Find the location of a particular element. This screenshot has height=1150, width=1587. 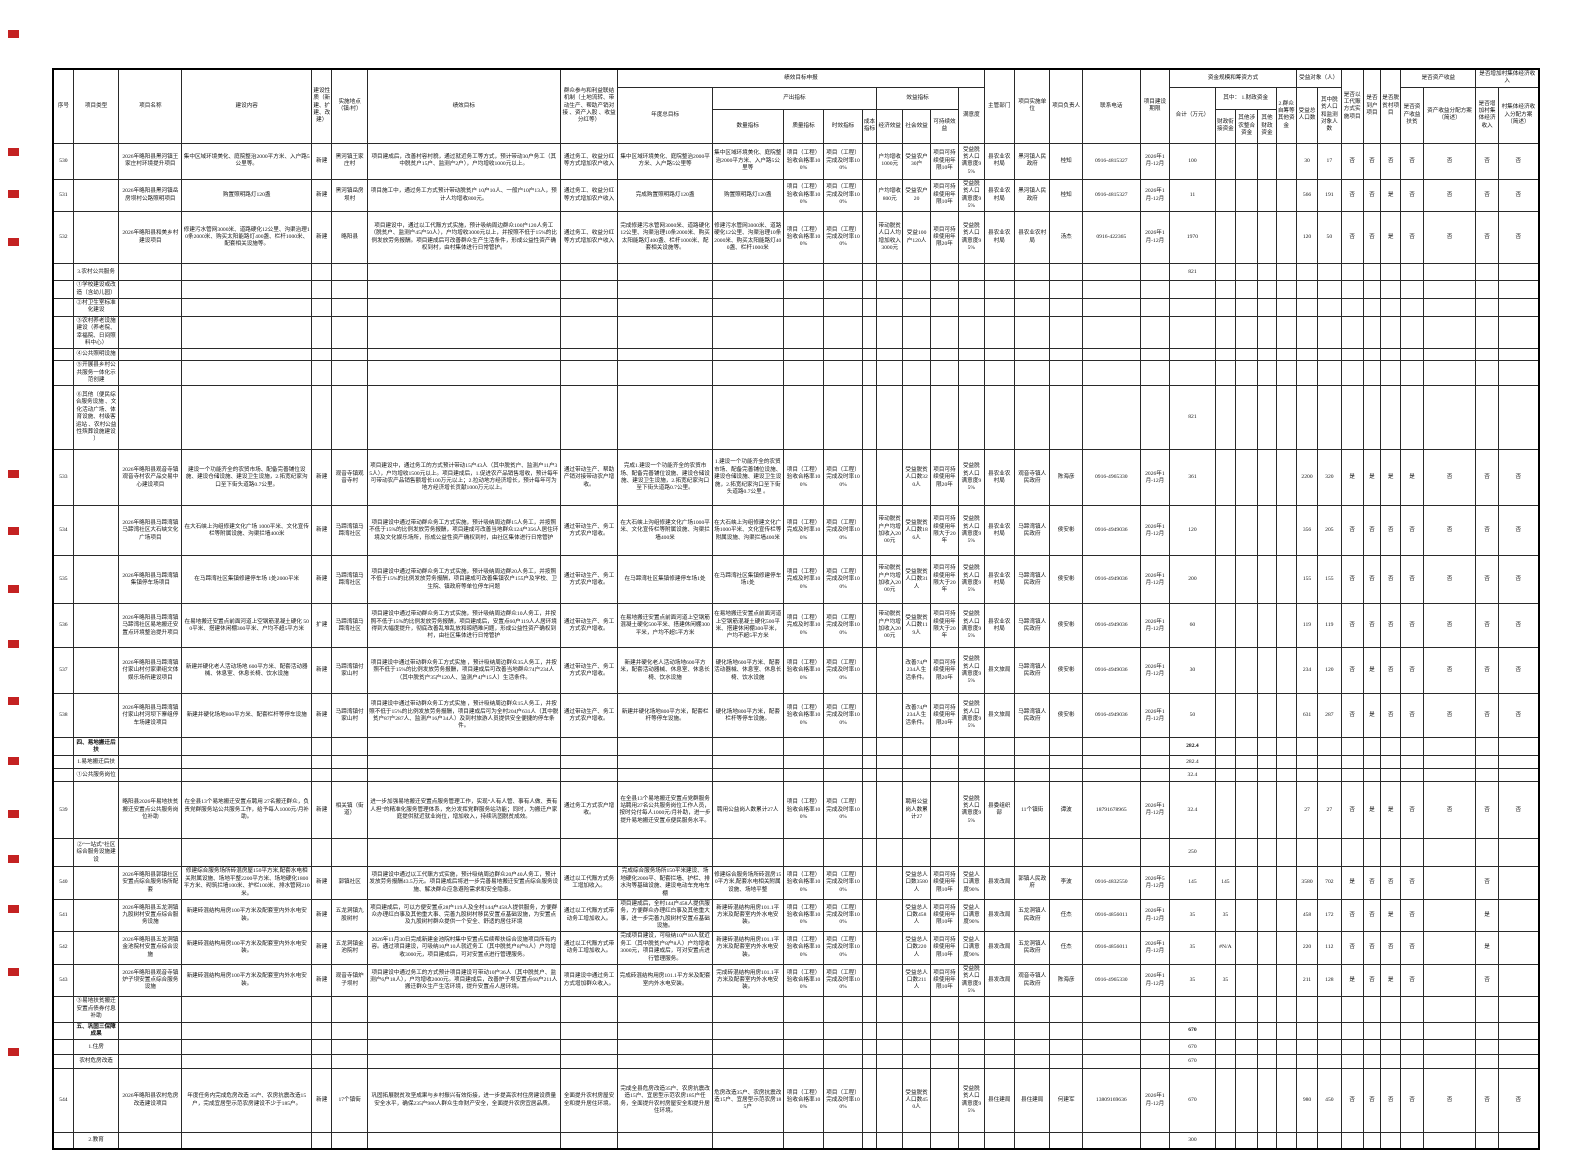

cell-total: 361 is located at coordinates (1192, 478).